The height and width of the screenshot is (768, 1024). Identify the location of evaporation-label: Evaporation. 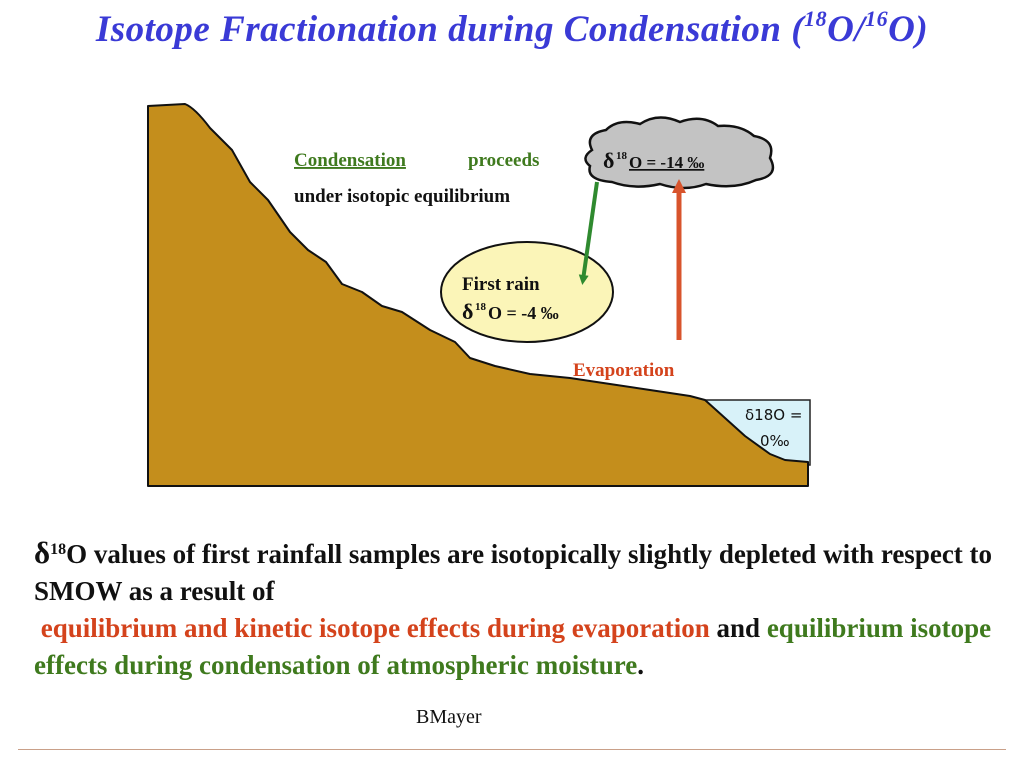
(624, 370).